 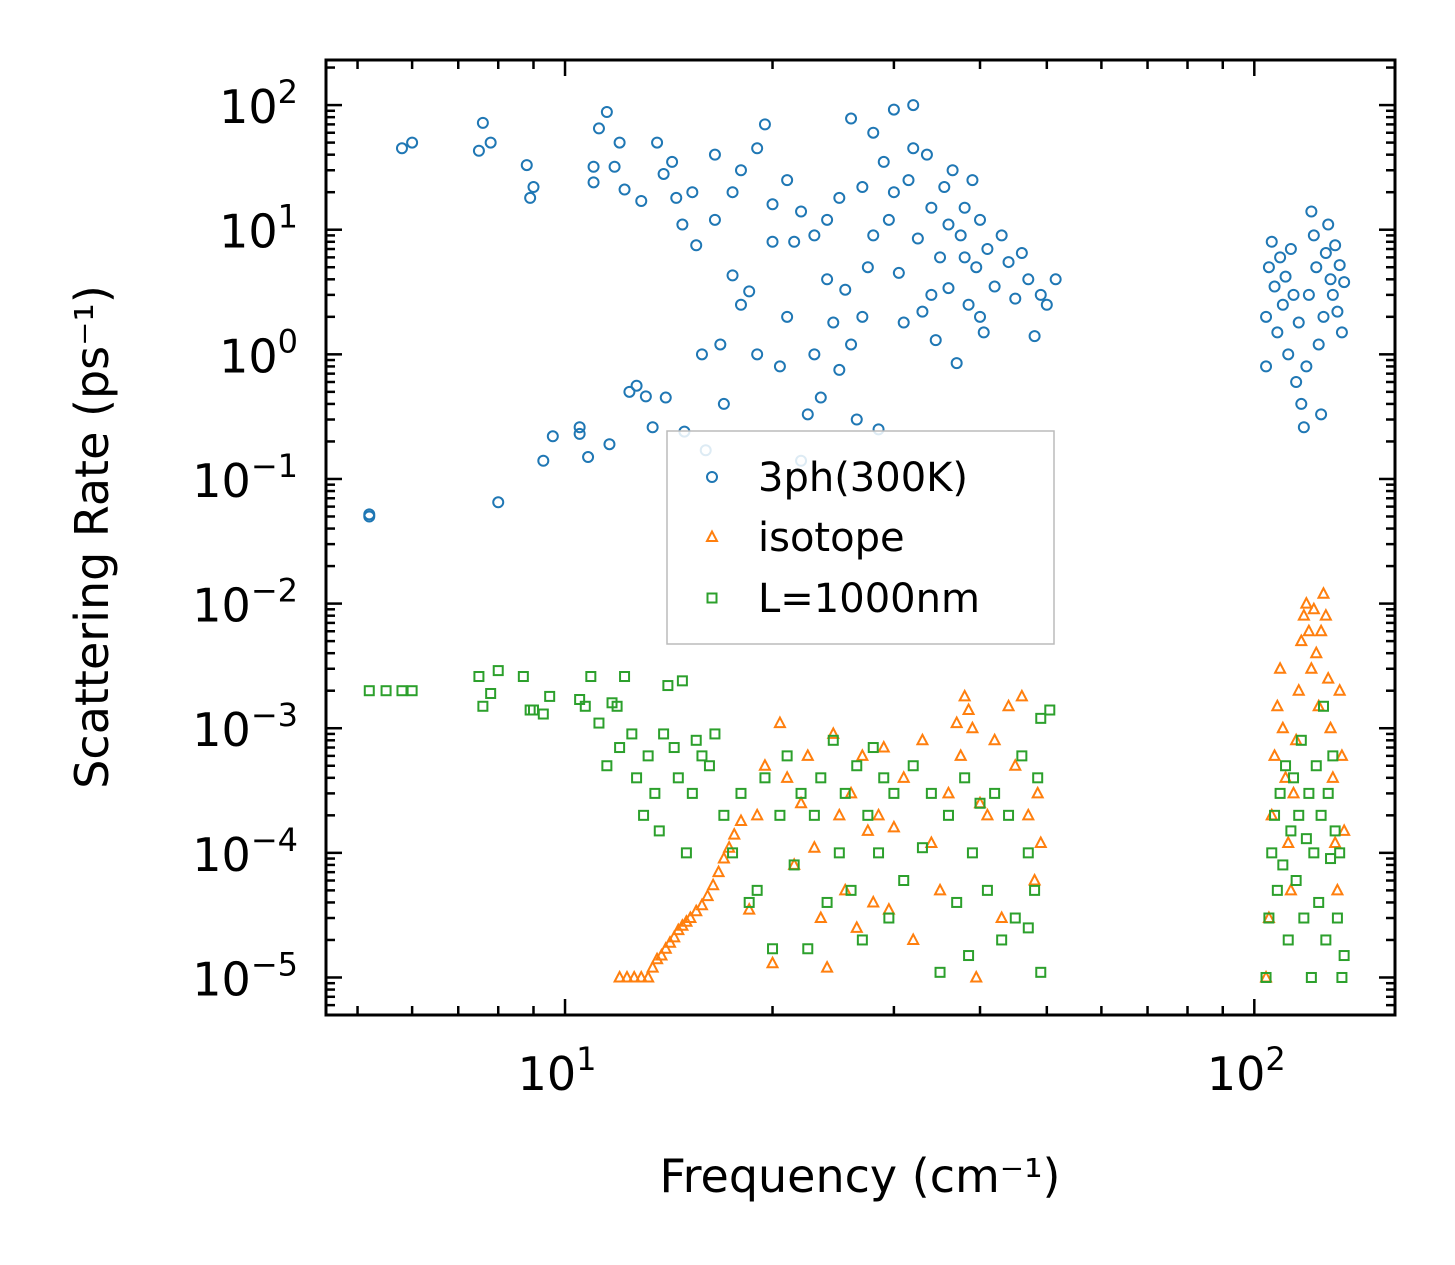 I want to click on y-axis-label: Scattering Rate (ps⁻¹), so click(x=92, y=537).